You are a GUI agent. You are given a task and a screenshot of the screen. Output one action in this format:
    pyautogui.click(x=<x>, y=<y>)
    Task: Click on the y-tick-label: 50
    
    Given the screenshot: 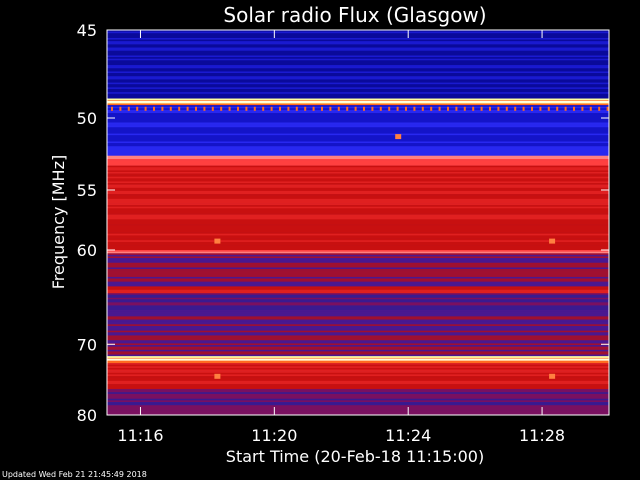 What is the action you would take?
    pyautogui.click(x=87, y=118)
    